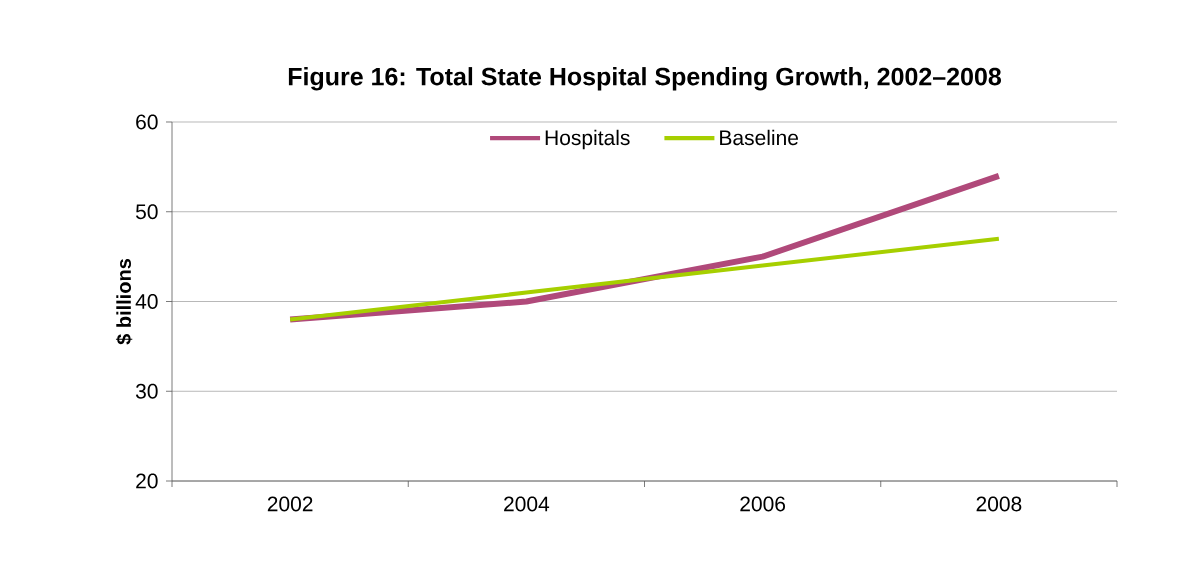 Image resolution: width=1178 pixels, height=571 pixels. Describe the element at coordinates (146, 391) in the screenshot. I see `y-tick-label: 30` at that location.